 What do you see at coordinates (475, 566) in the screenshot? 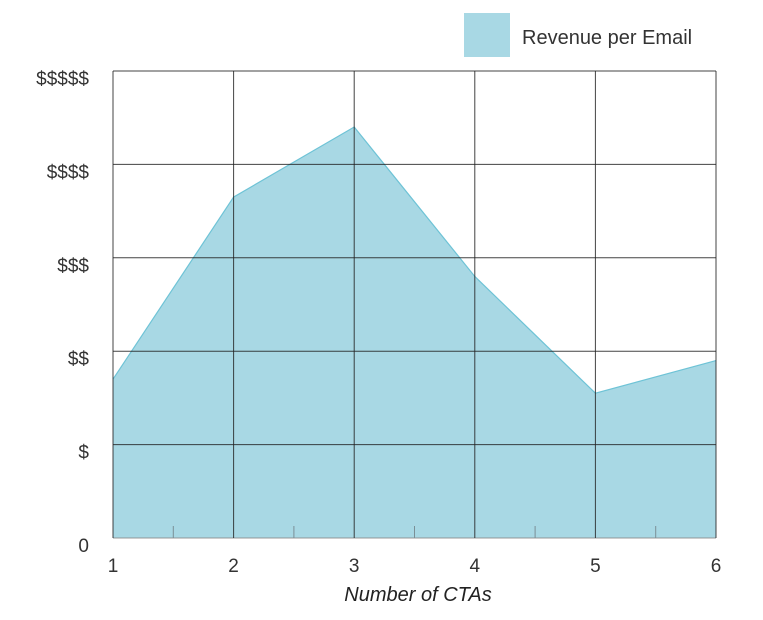
I see `x-tick-label: 4` at bounding box center [475, 566].